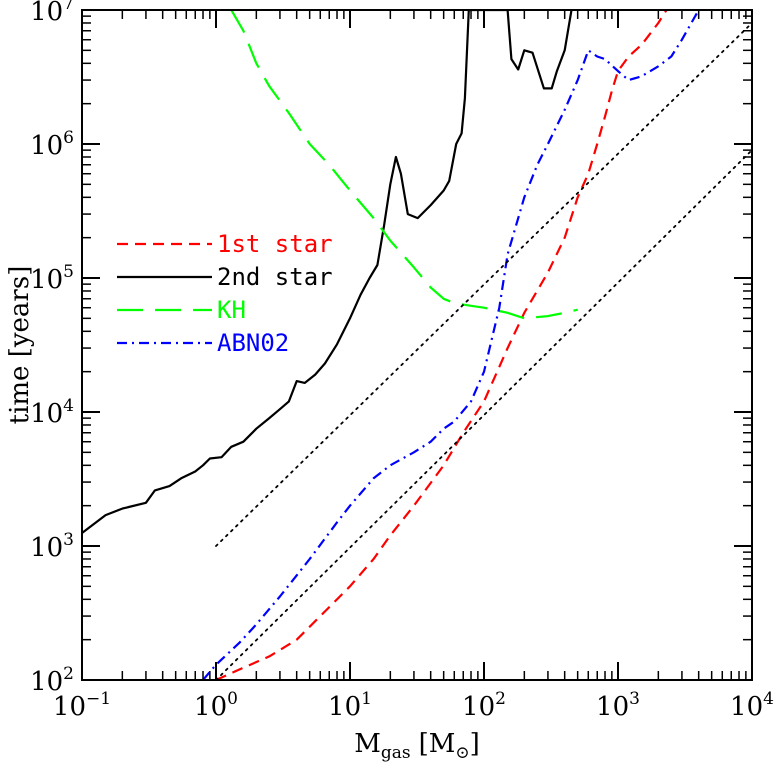  I want to click on y-tick-label: 10³, so click(52, 546).